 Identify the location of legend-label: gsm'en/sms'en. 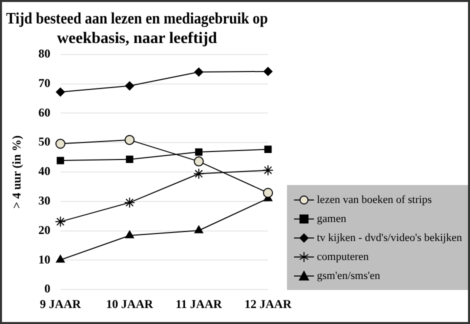
(348, 276).